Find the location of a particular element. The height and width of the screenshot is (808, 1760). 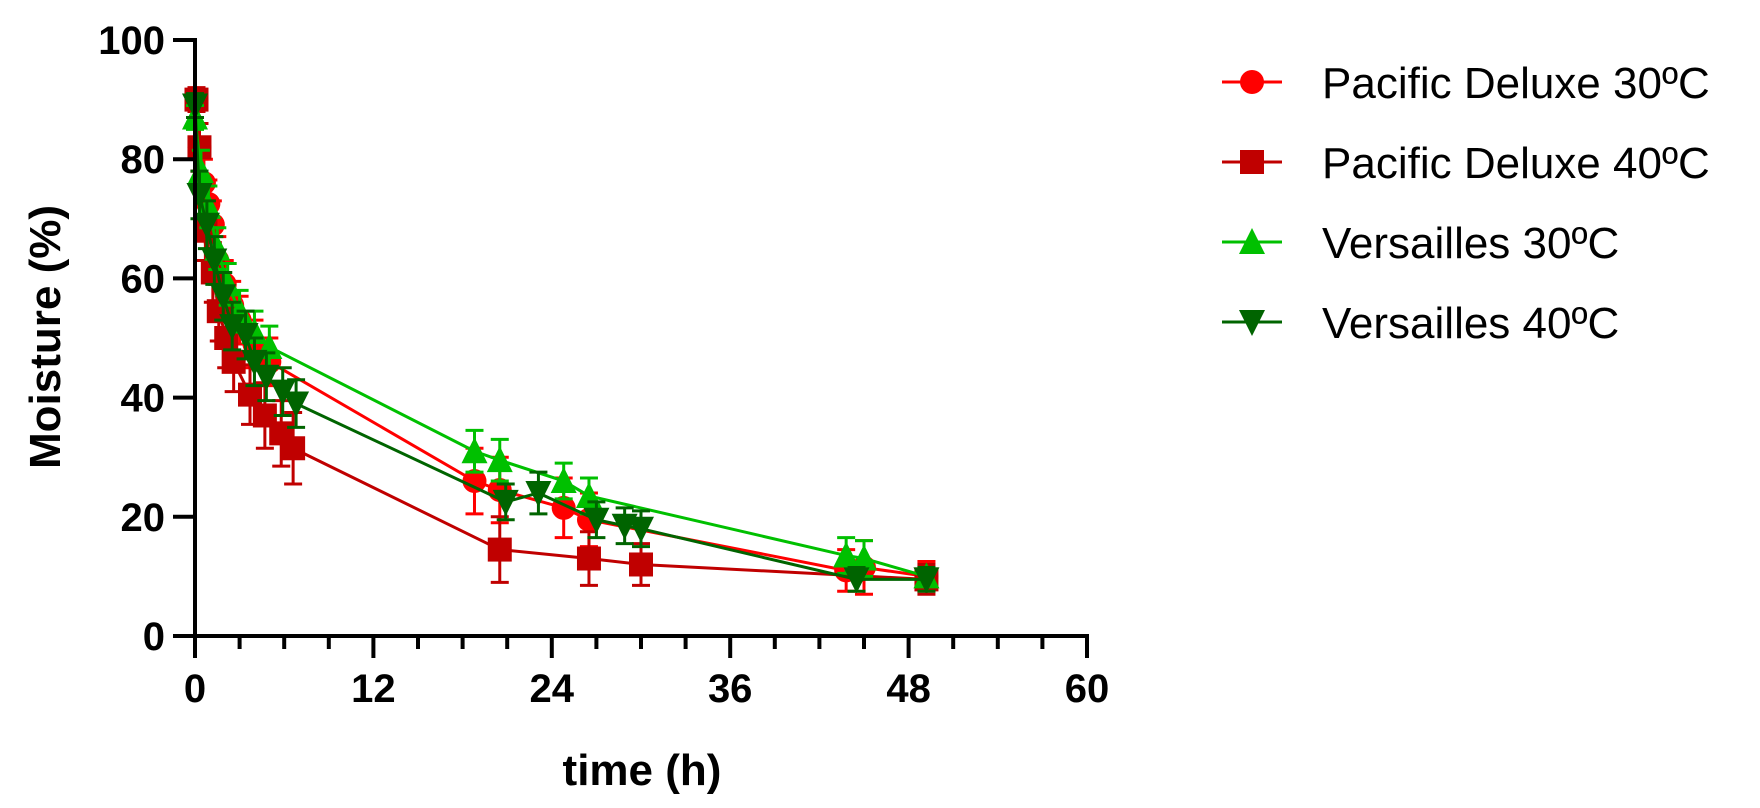

legend-item: Pacific Deluxe 30ºC is located at coordinates (1466, 83).